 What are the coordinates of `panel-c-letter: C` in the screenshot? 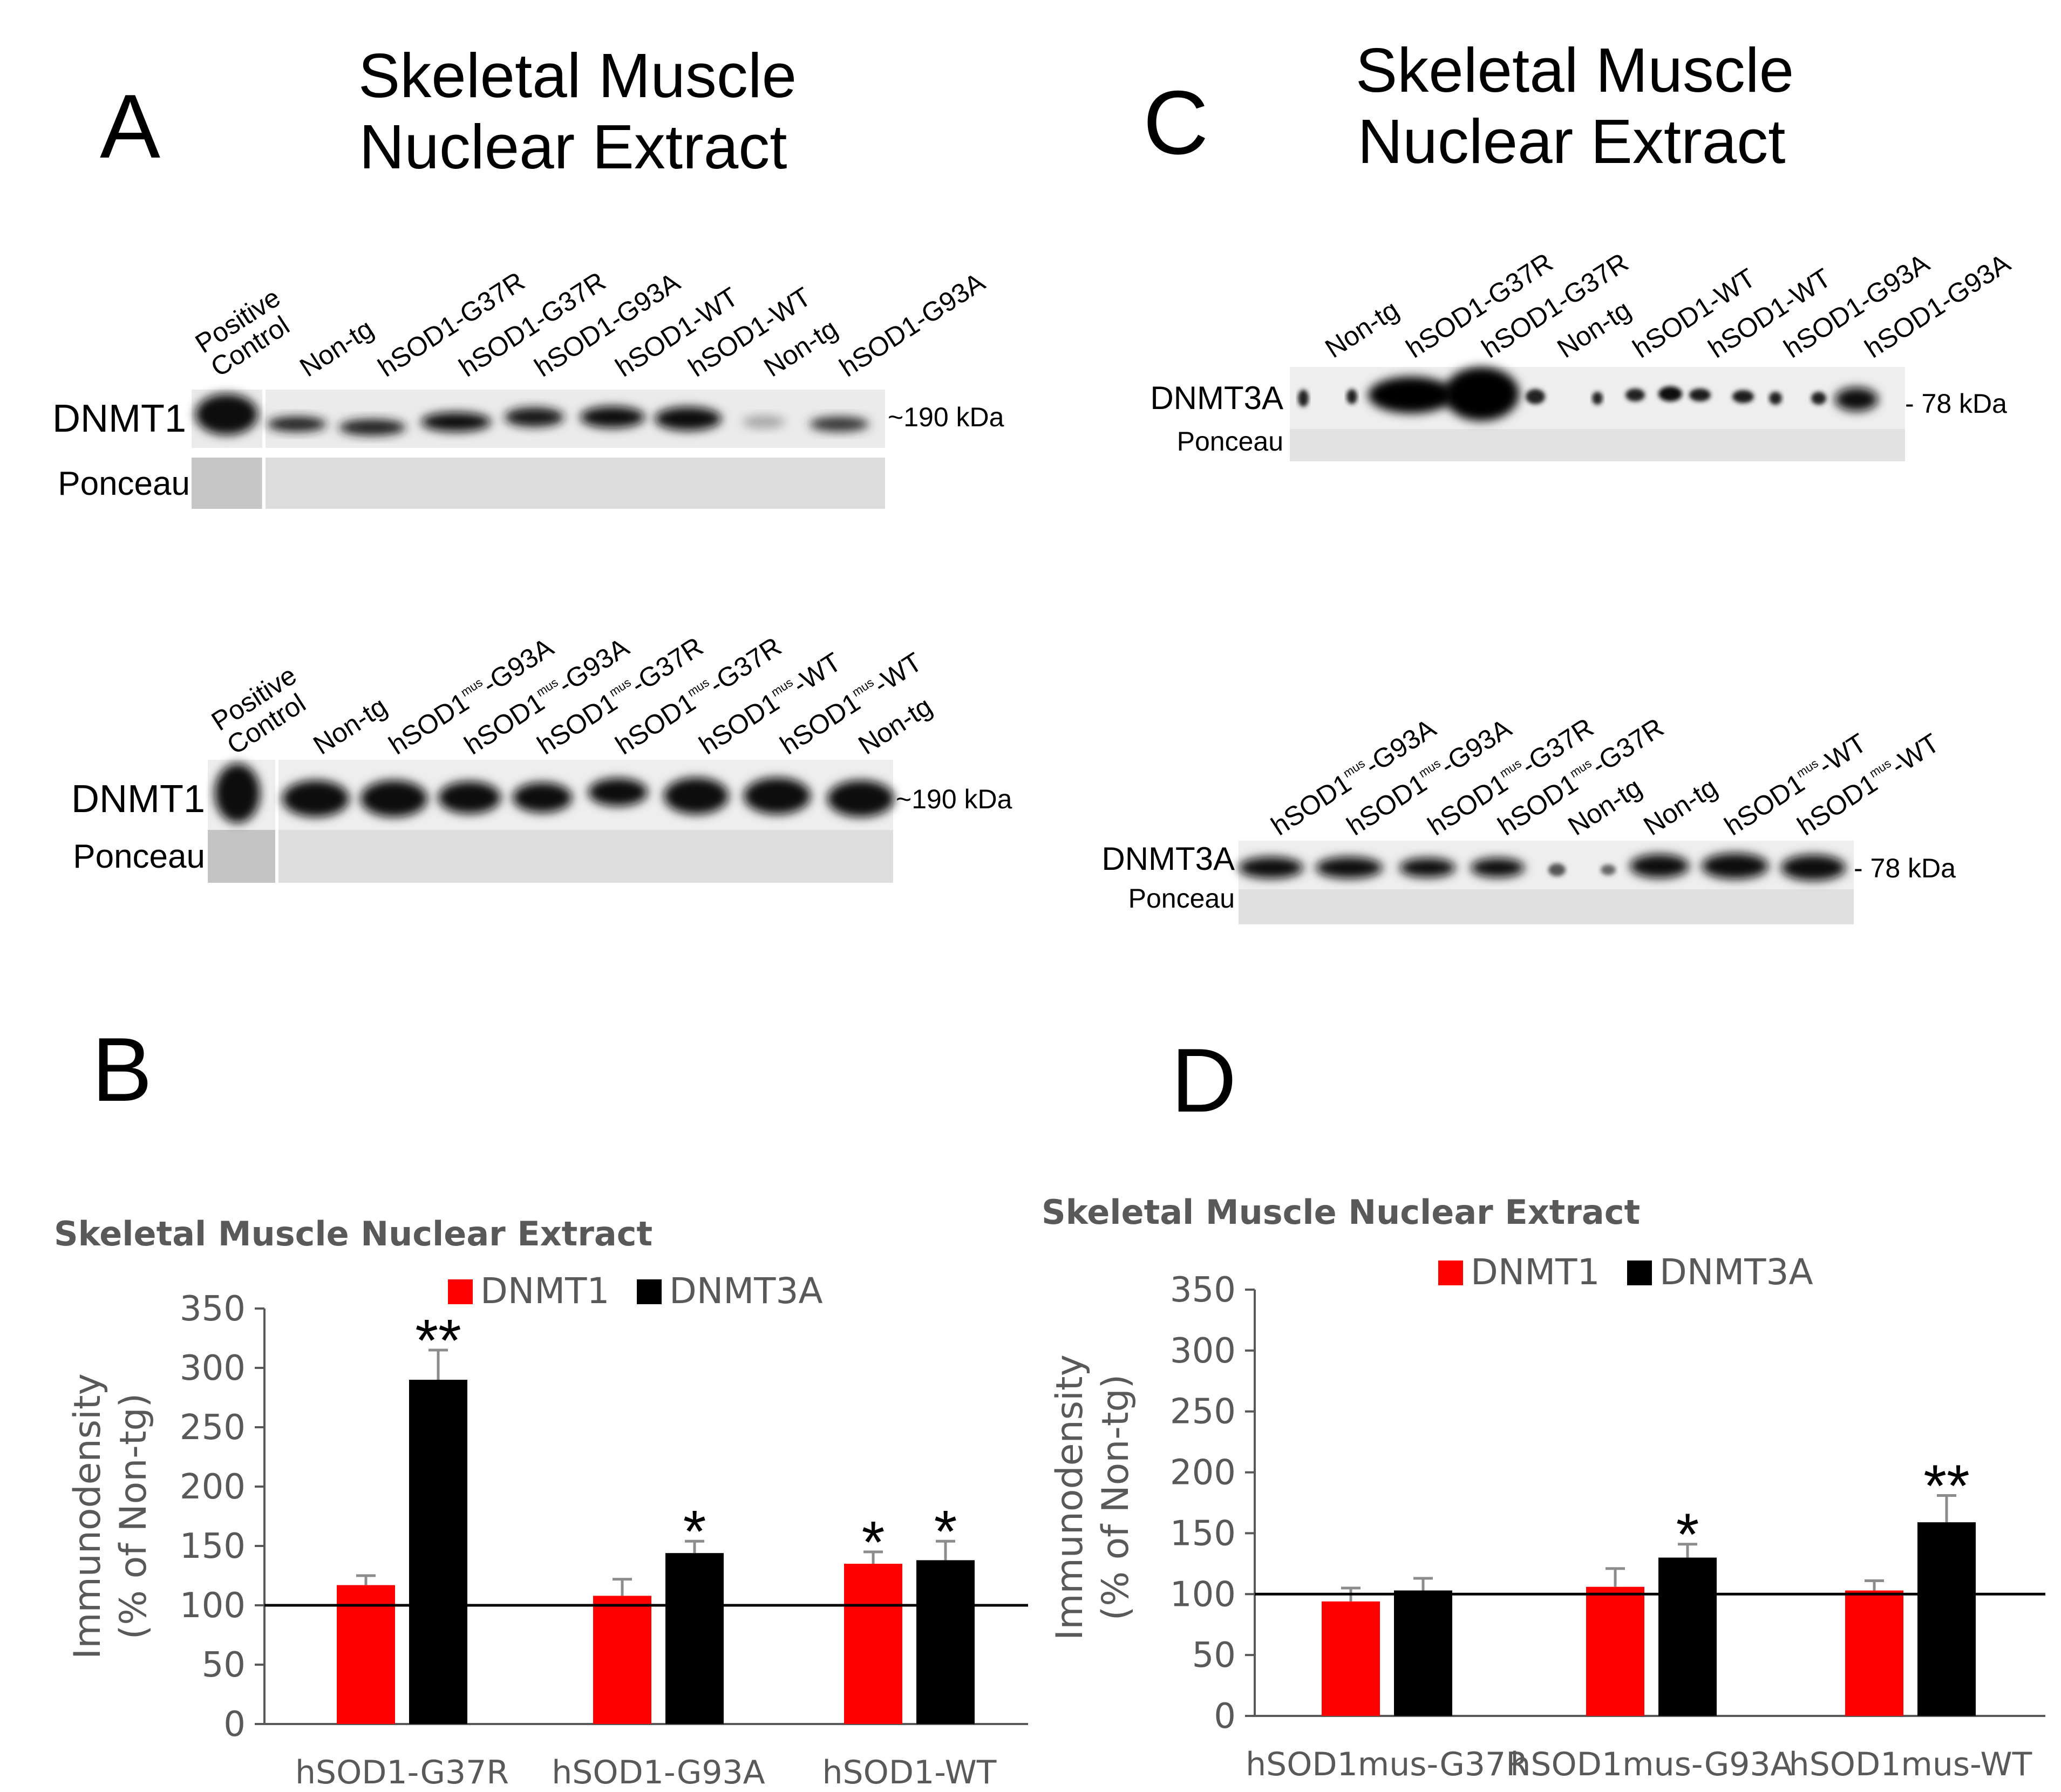 It's located at (1175, 122).